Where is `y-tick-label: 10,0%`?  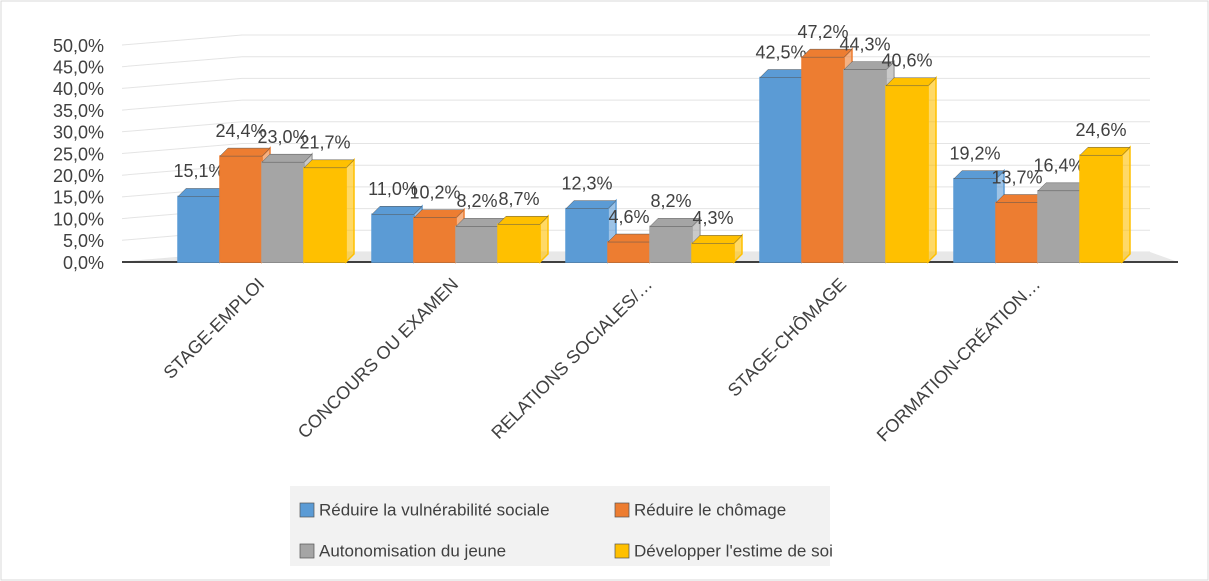
y-tick-label: 10,0% is located at coordinates (78, 219).